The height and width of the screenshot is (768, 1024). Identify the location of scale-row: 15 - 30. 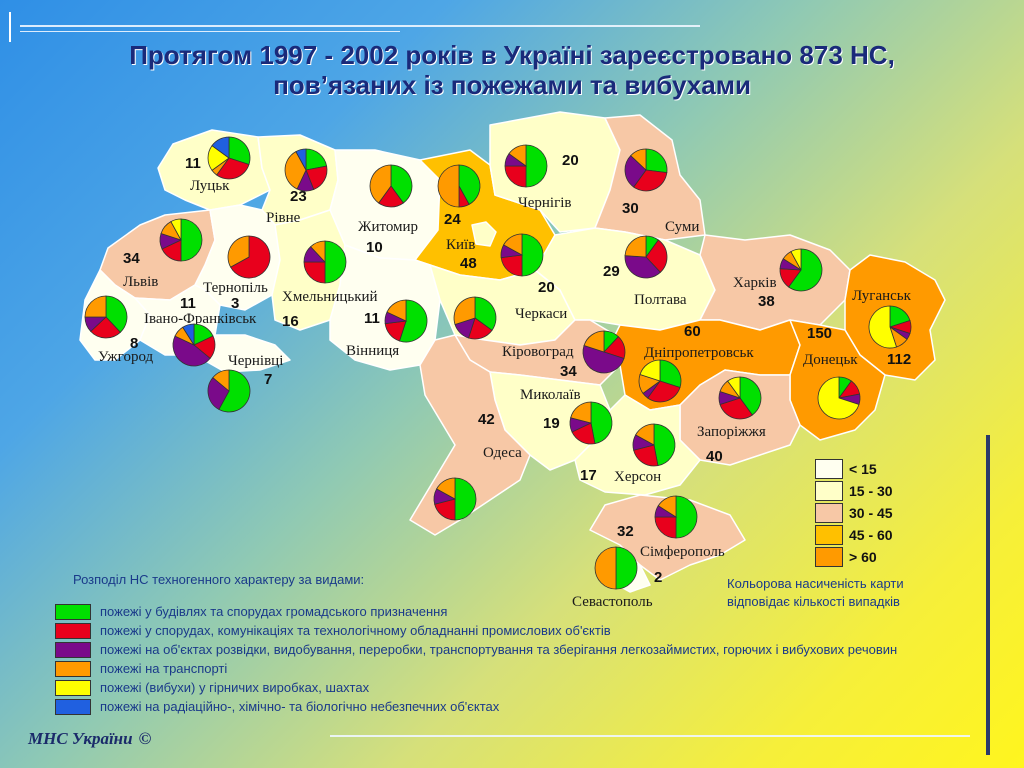
(865, 491).